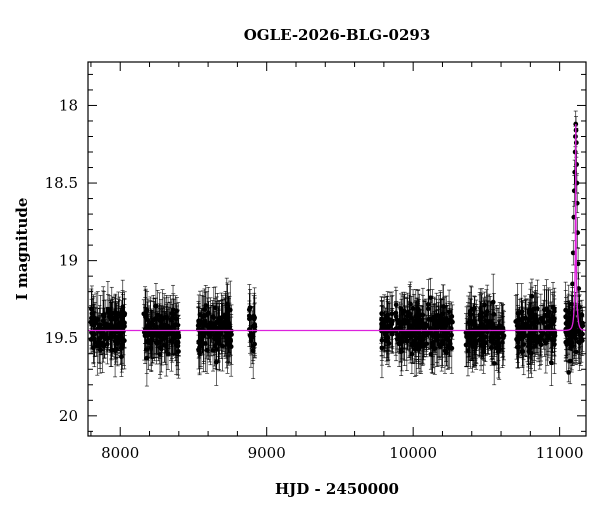 The width and height of the screenshot is (600, 512). Describe the element at coordinates (120, 453) in the screenshot. I see `x-tick-label: 8000` at that location.